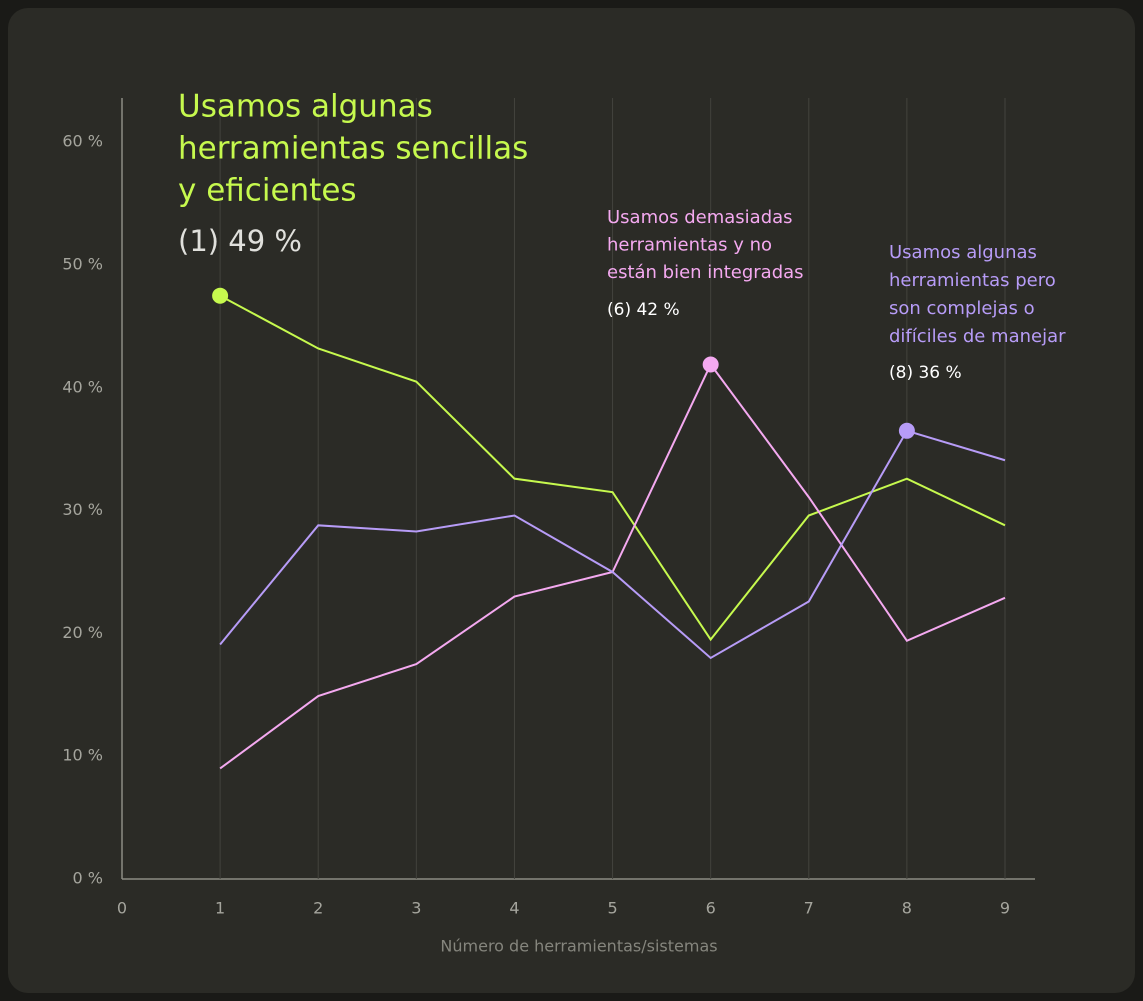  Describe the element at coordinates (514, 908) in the screenshot. I see `x-tick-label: 4` at that location.